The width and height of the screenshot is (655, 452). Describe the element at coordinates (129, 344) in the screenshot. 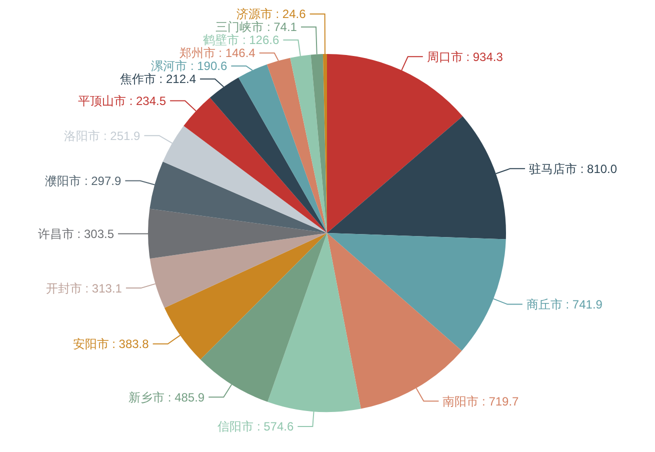

I see `data-label: : 383.8` at that location.